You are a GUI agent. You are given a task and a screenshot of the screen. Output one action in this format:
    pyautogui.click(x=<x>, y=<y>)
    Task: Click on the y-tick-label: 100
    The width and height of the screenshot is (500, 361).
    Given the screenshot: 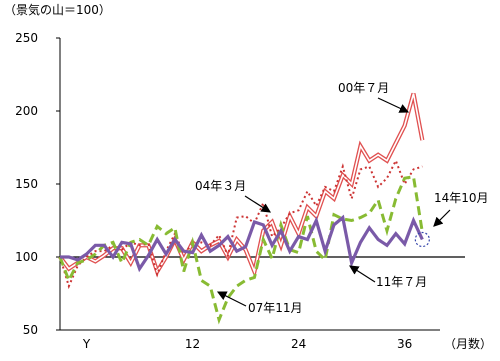 What is the action you would take?
    pyautogui.click(x=26, y=257)
    